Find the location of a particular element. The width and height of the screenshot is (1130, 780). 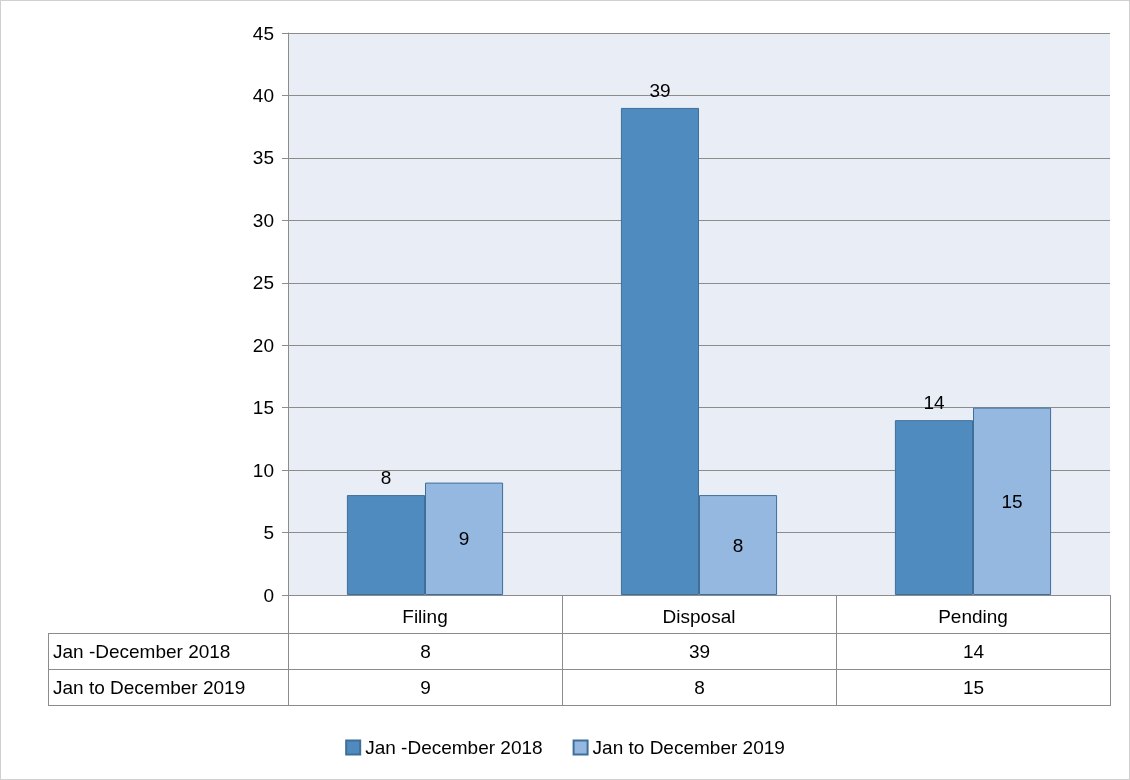

data-label: 15 is located at coordinates (973, 687).